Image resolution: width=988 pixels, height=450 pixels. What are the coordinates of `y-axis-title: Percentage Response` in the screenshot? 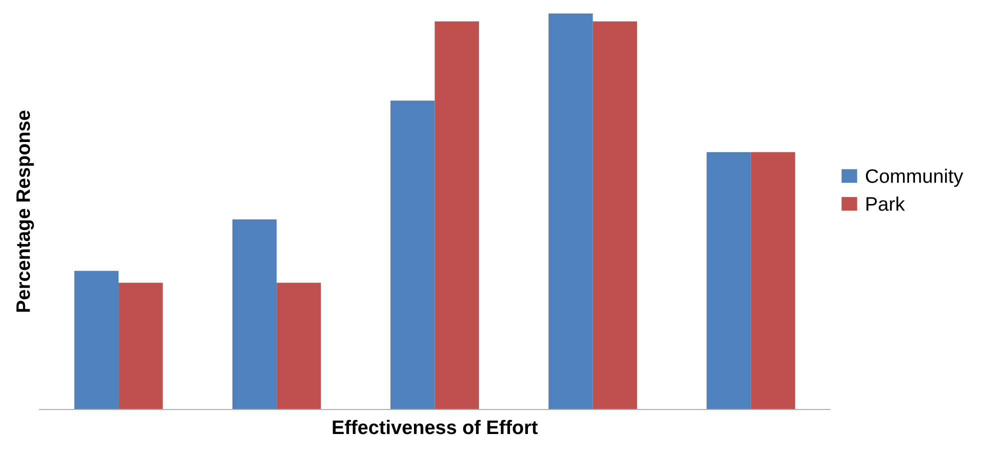 It's located at (25, 211).